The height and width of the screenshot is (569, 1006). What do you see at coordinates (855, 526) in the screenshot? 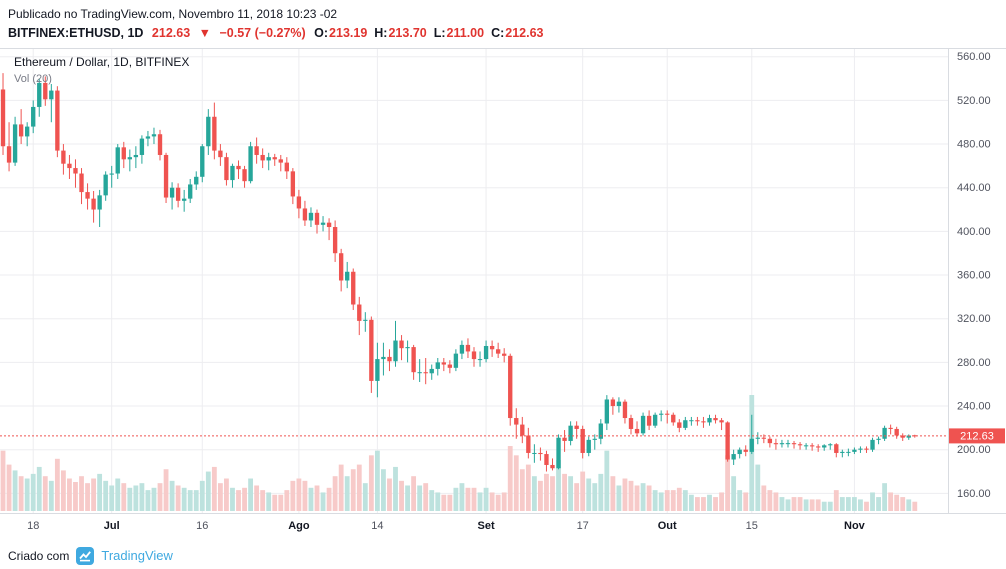
I see `time-axis-label: Nov` at bounding box center [855, 526].